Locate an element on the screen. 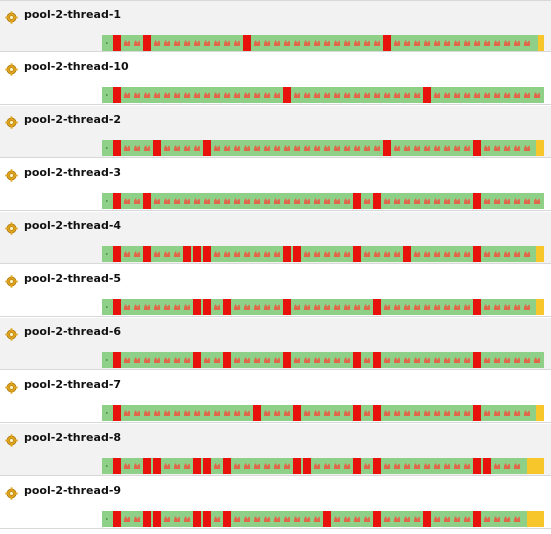 The image size is (551, 534). thread-row: pool-2-thread-6 is located at coordinates (275, 344).